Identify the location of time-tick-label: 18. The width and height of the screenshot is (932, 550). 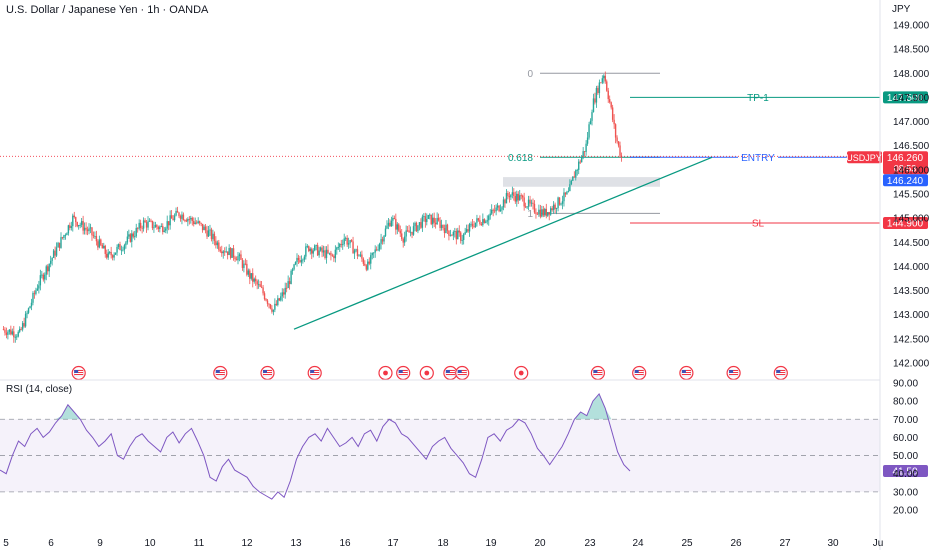
(443, 543).